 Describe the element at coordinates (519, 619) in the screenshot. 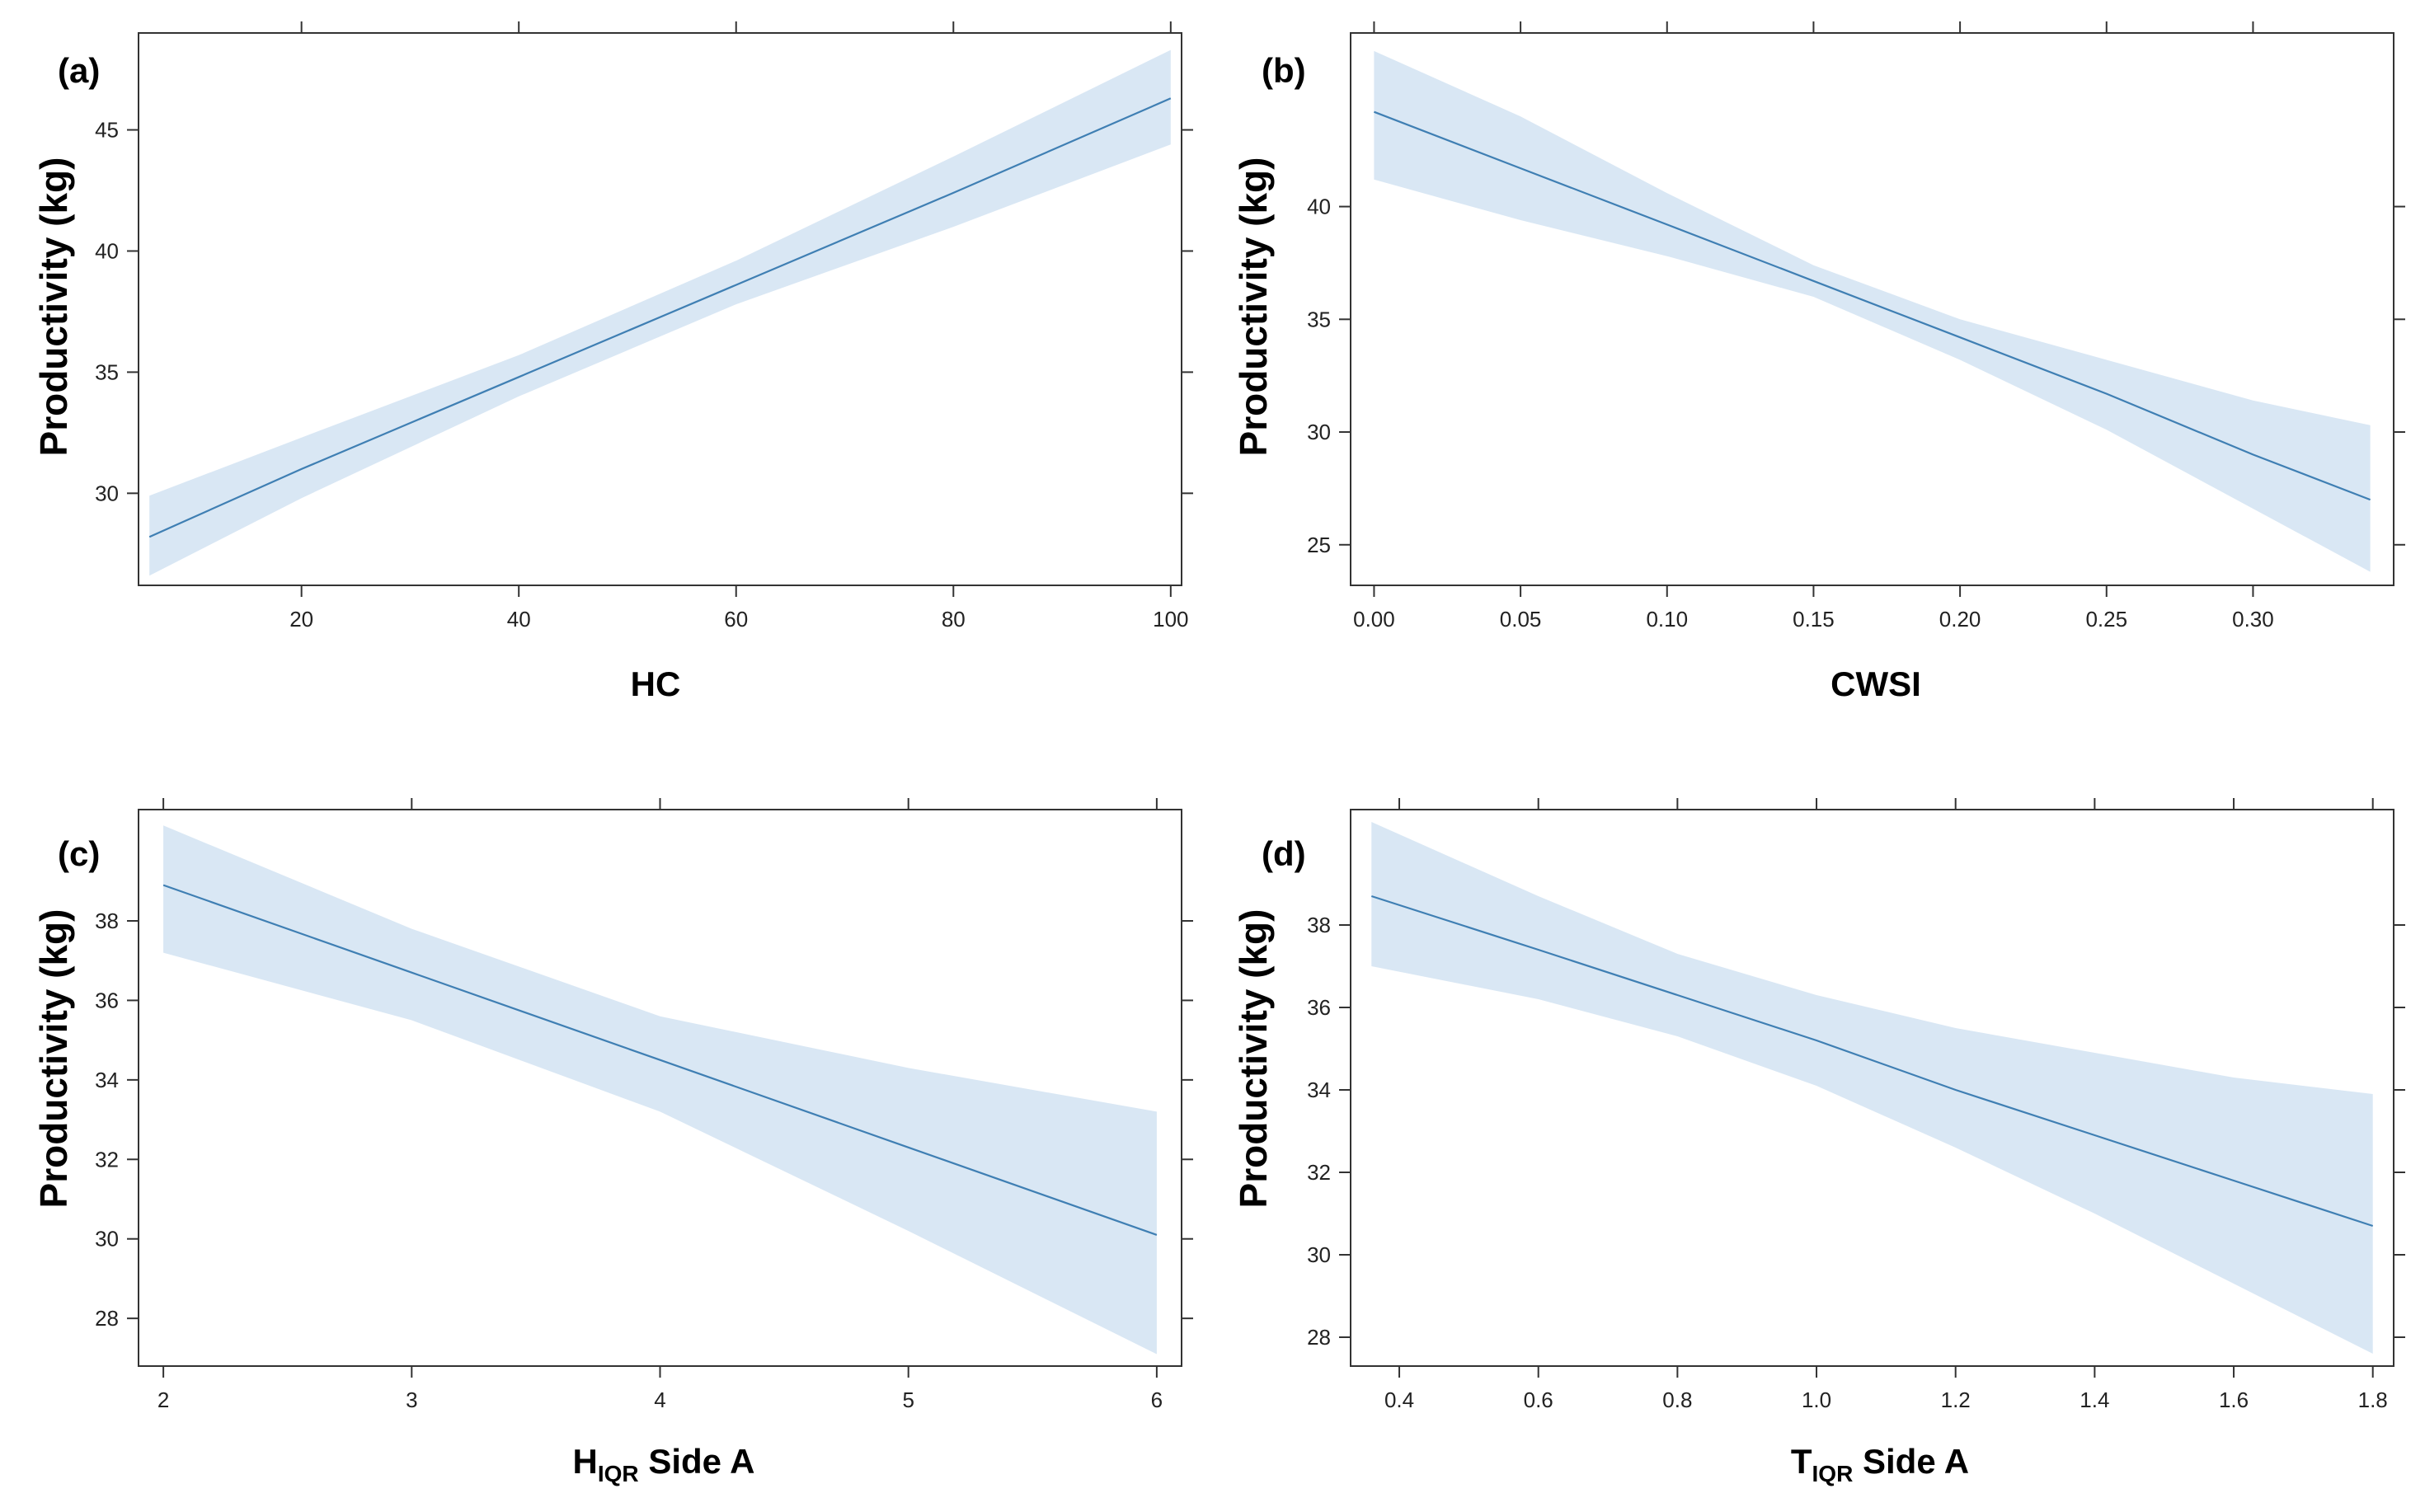

I see `x-tick-label-a-1: 40` at that location.